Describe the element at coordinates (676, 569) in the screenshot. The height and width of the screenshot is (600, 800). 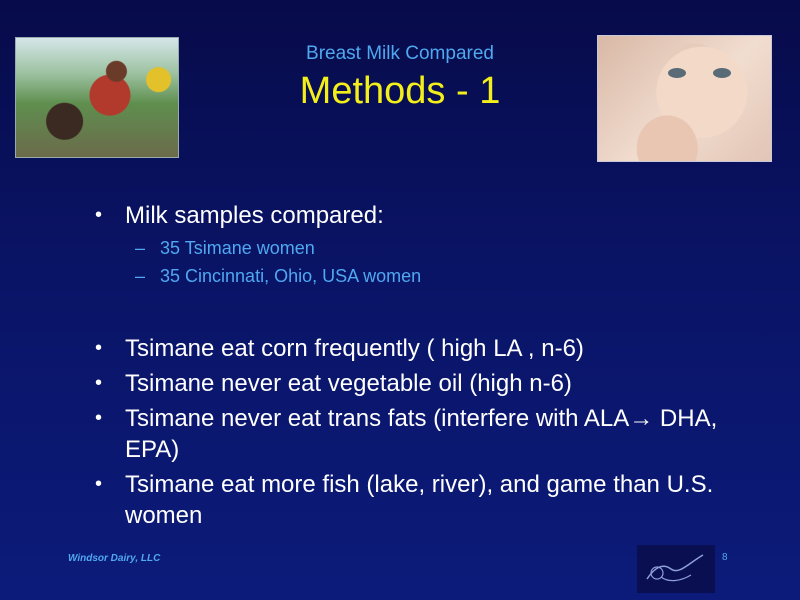
I see `mother-child-logo-icon` at that location.